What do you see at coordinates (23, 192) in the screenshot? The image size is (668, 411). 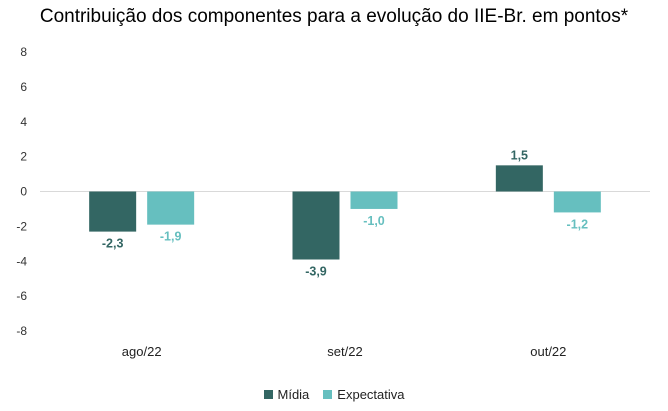 I see `y-tick-label: 0` at bounding box center [23, 192].